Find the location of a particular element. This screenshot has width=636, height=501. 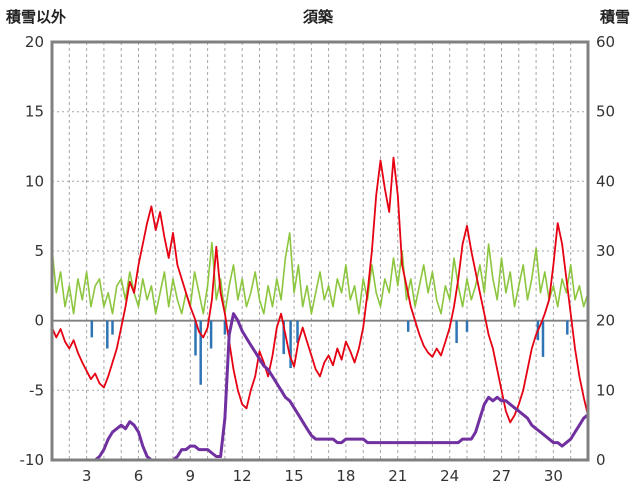

left-axis-tick-labels: 20 15 10 5 0 -5 -10 is located at coordinates (32, 251).